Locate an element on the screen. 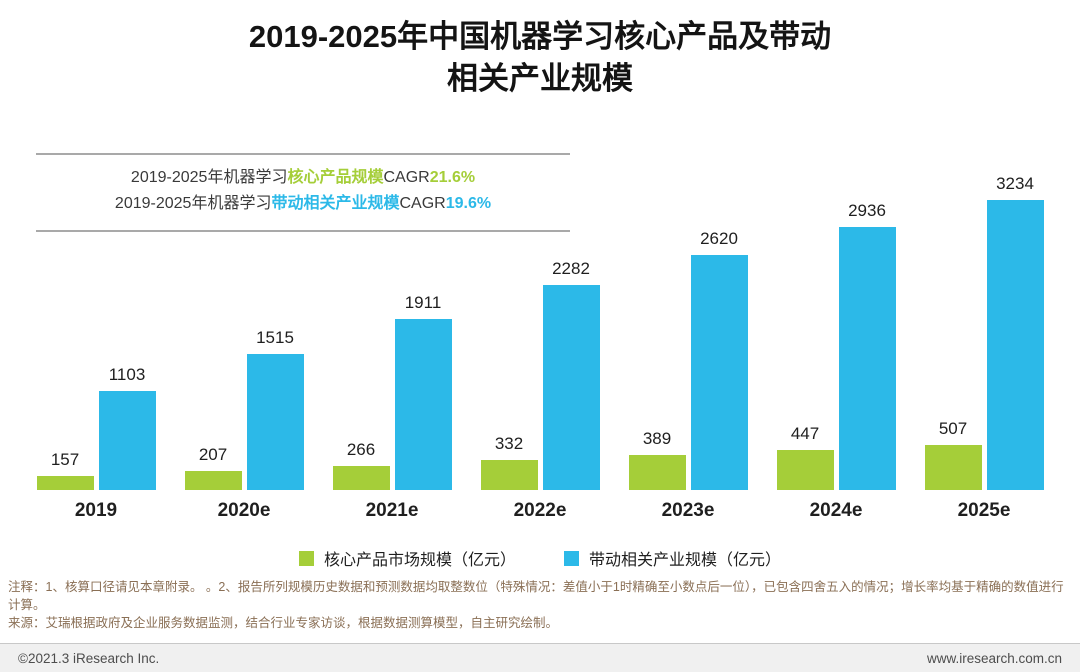 Image resolution: width=1080 pixels, height=672 pixels. footer-copyright: ©2021.3 iResearch Inc. is located at coordinates (89, 658).